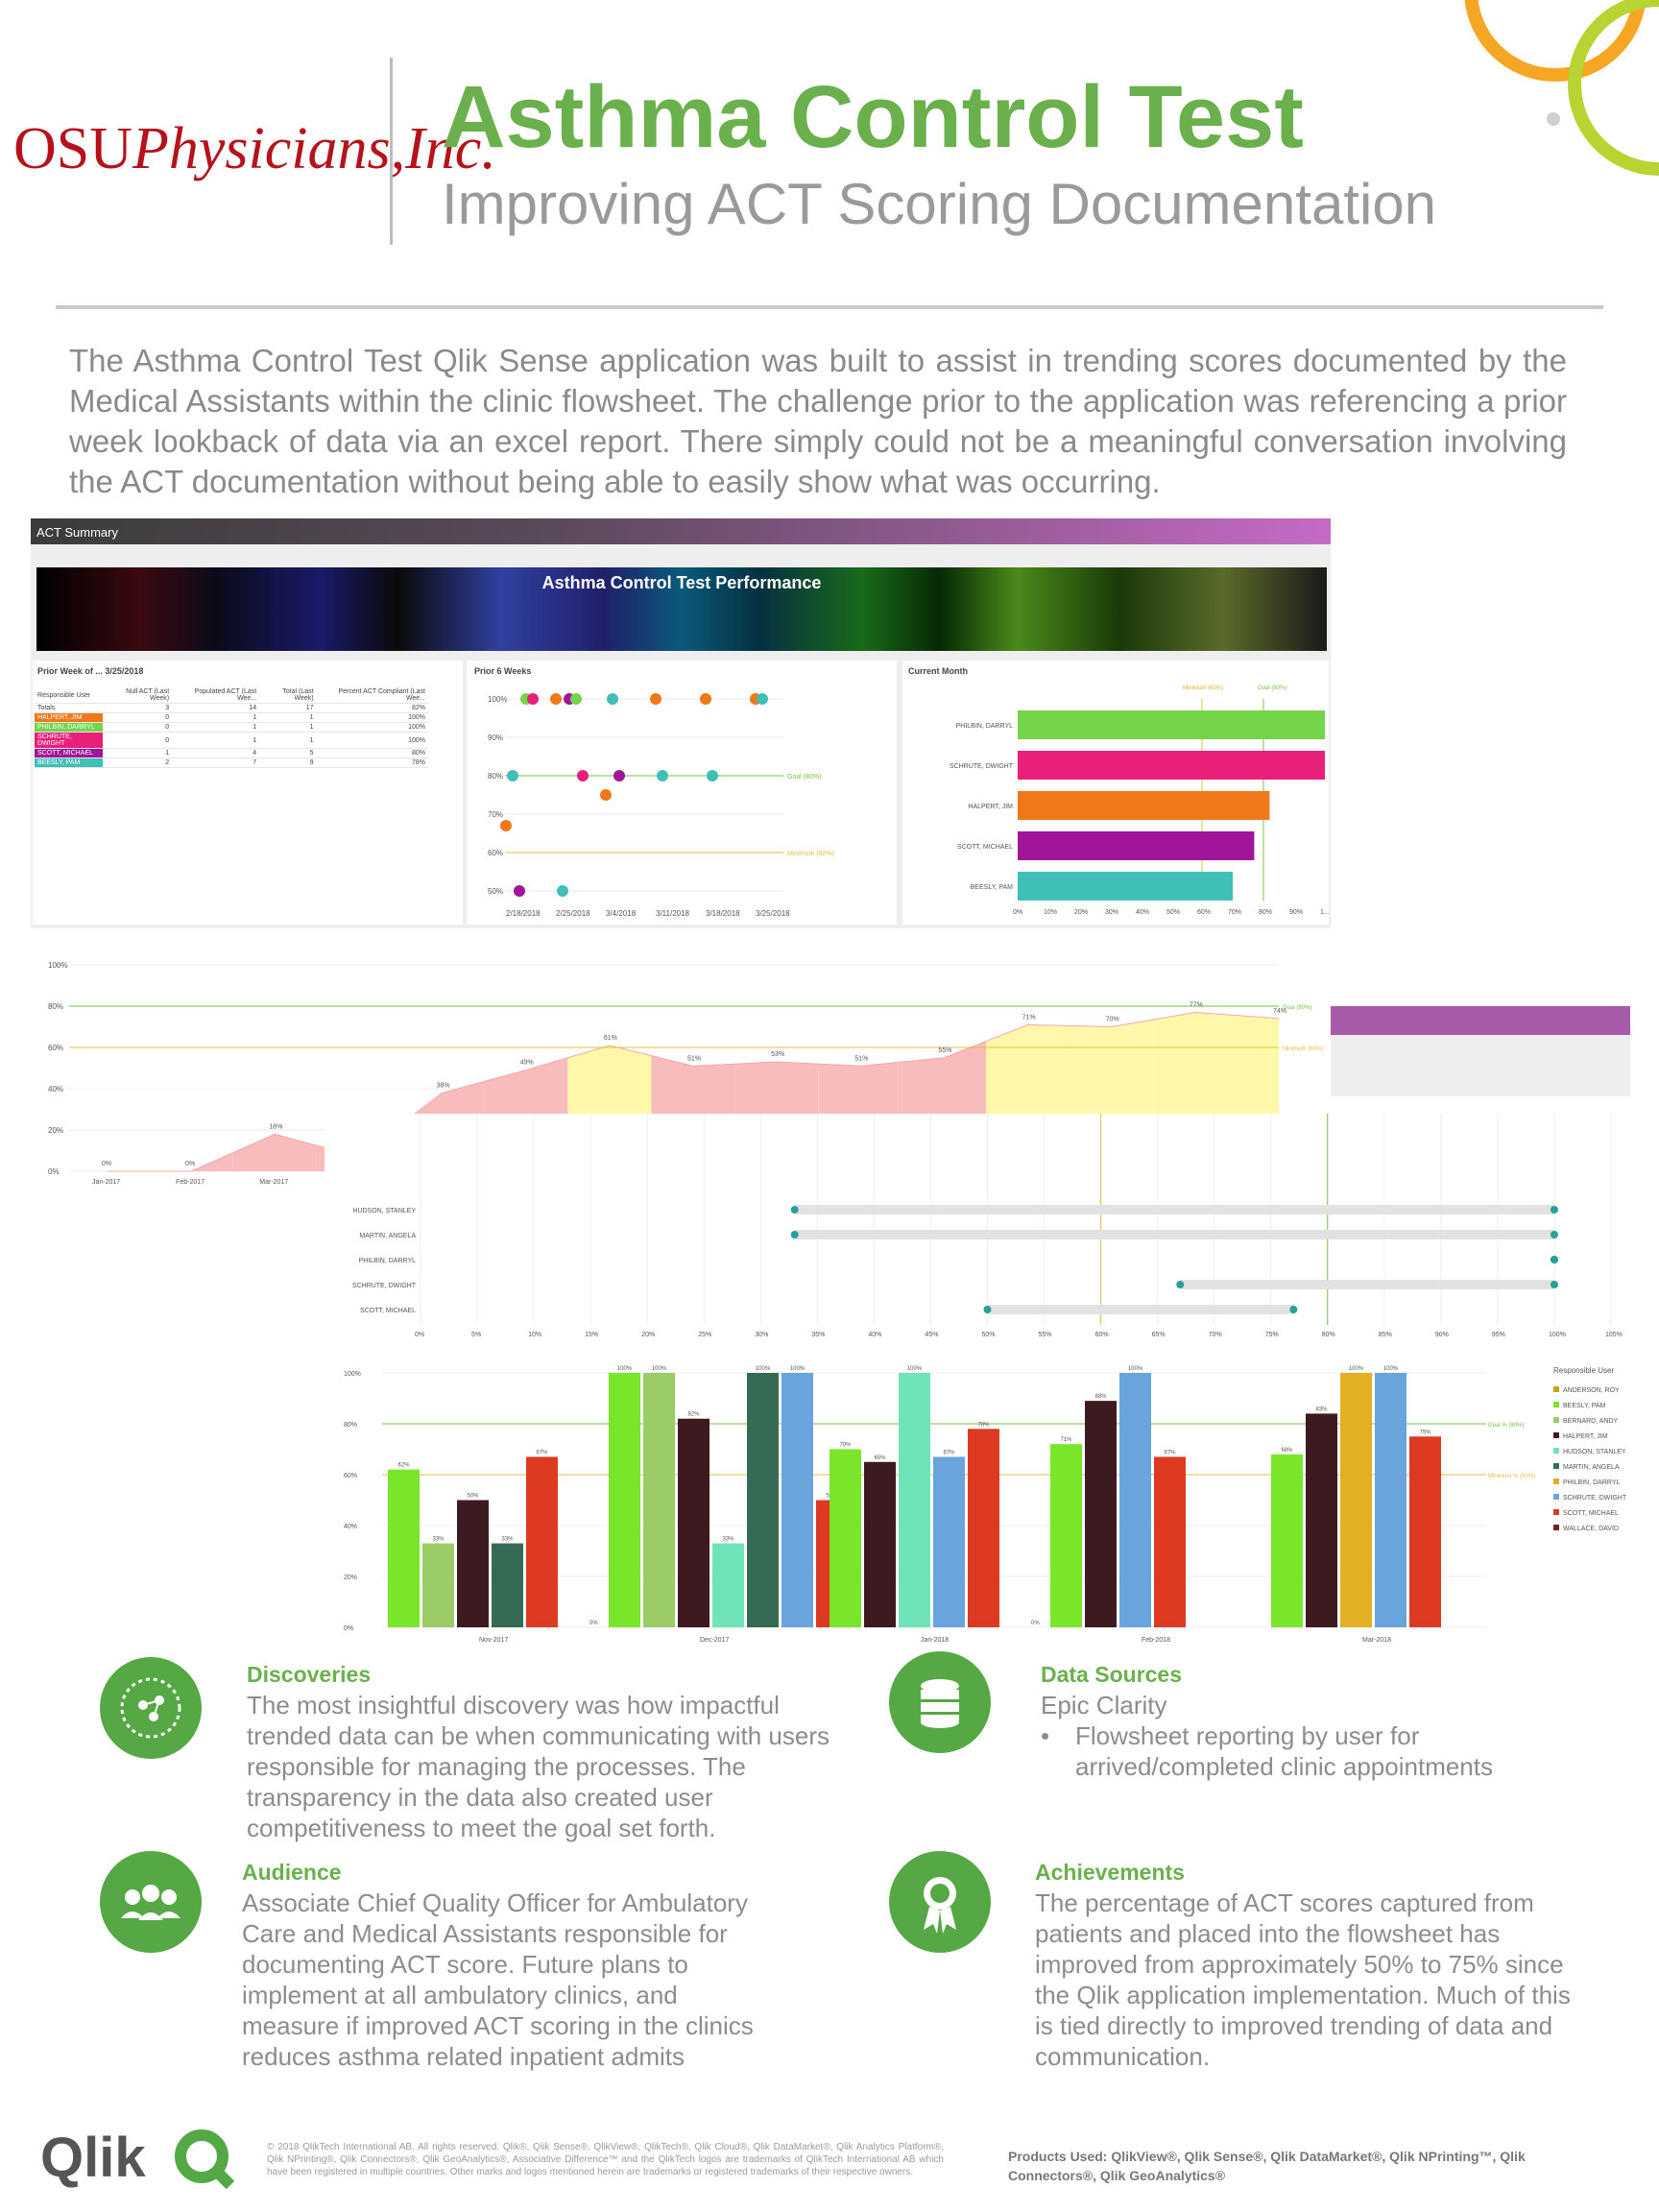 The width and height of the screenshot is (1659, 2212). Describe the element at coordinates (1498, 1335) in the screenshot. I see `x-tick-label: 95%` at that location.